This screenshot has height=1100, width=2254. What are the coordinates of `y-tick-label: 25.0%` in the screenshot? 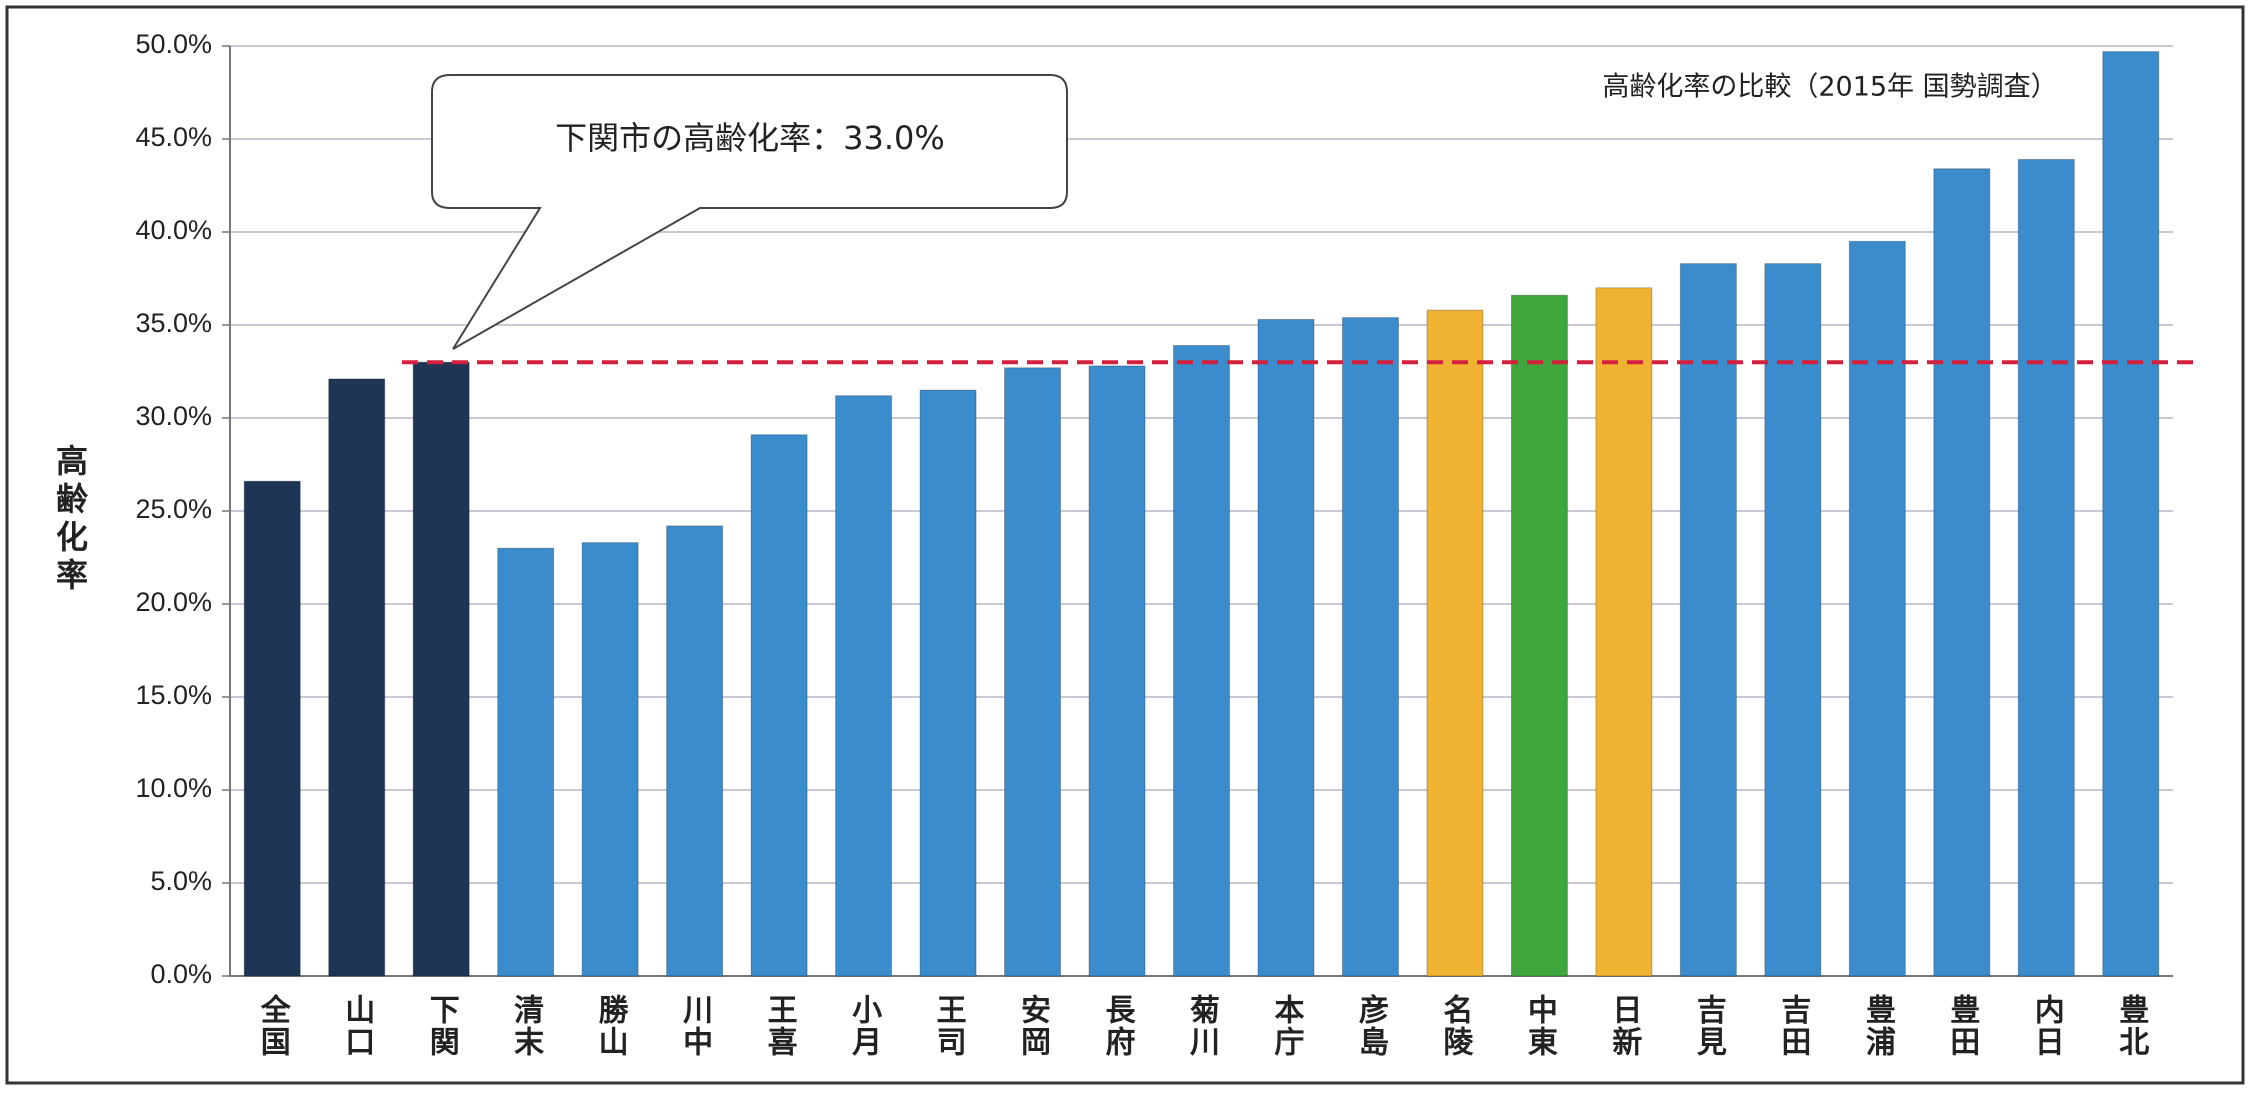 It's located at (173, 509).